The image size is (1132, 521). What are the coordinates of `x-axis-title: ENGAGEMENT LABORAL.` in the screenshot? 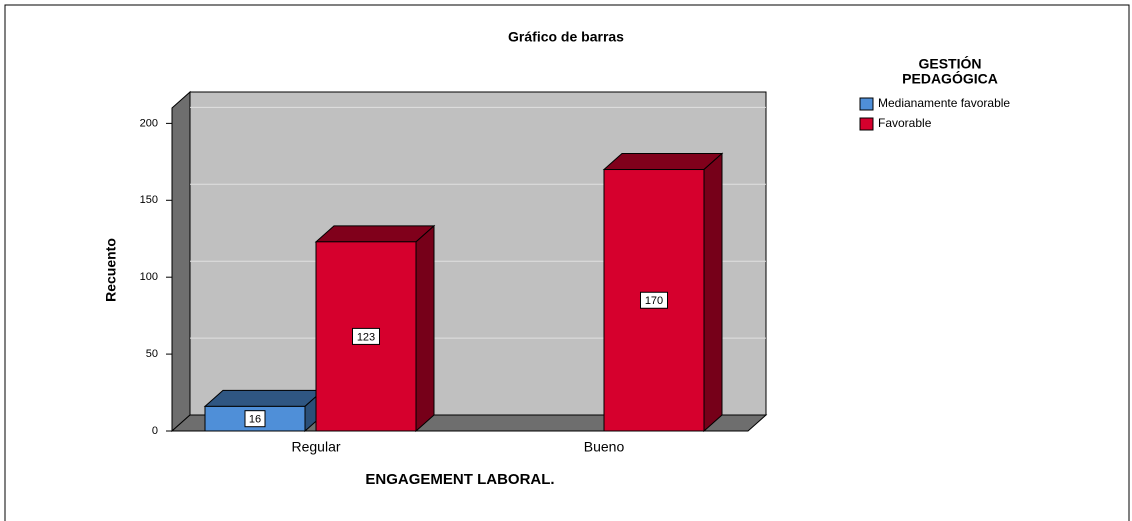 It's located at (459, 479).